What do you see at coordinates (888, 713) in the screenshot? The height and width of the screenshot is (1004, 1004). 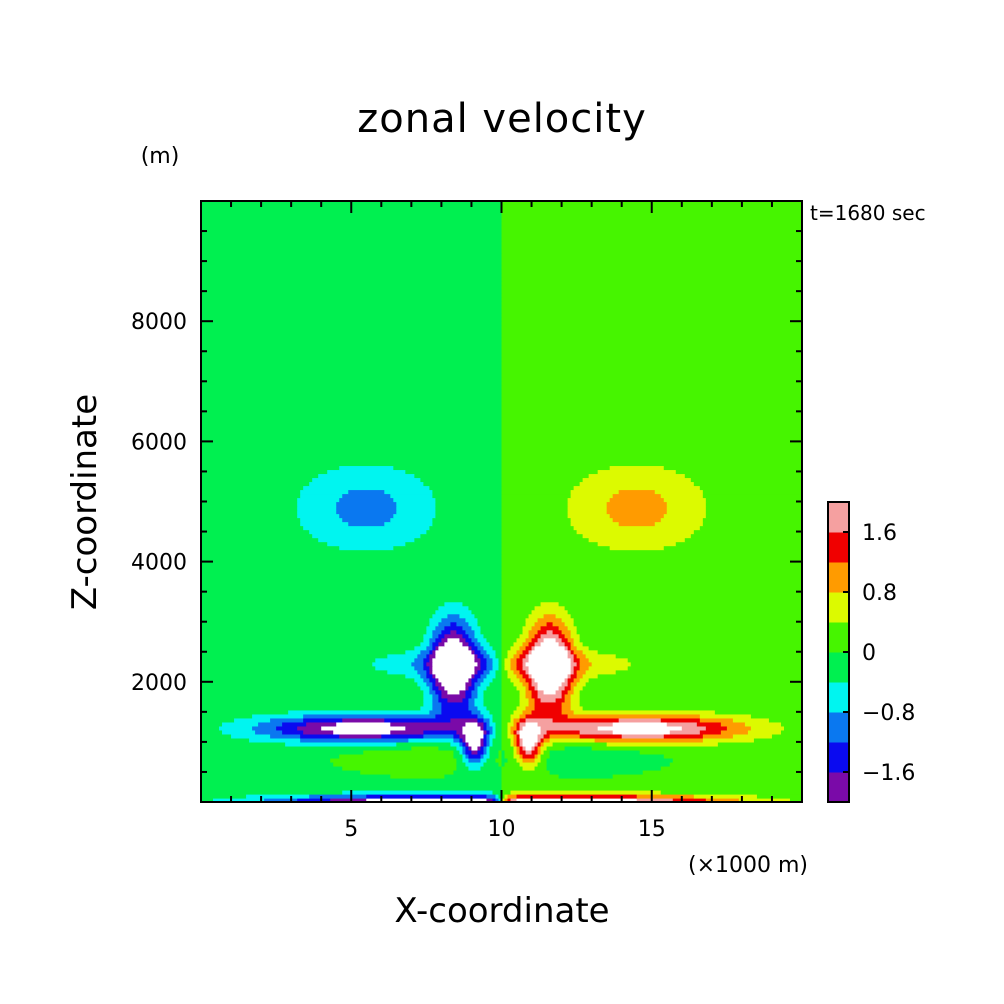 I see `colorbar-label: −0.8` at bounding box center [888, 713].